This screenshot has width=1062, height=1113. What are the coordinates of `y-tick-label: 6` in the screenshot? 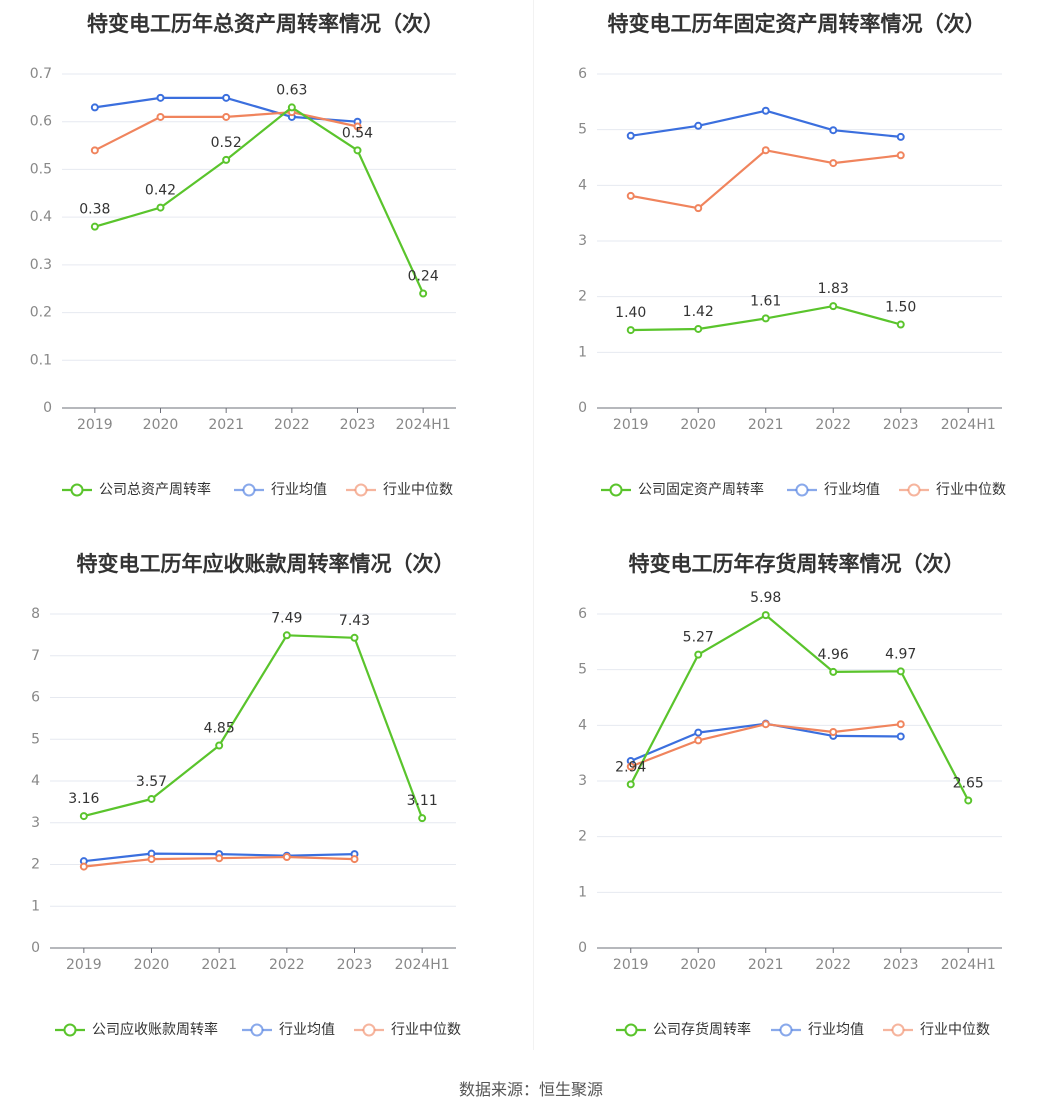 It's located at (582, 74).